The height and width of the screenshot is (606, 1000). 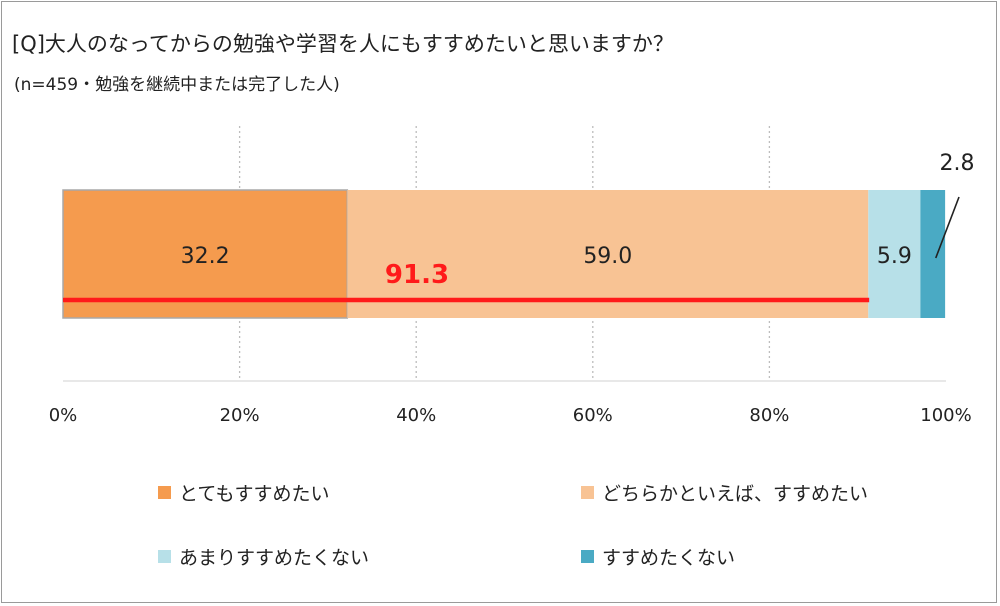 I want to click on x-tick-label: 20%, so click(x=240, y=415).